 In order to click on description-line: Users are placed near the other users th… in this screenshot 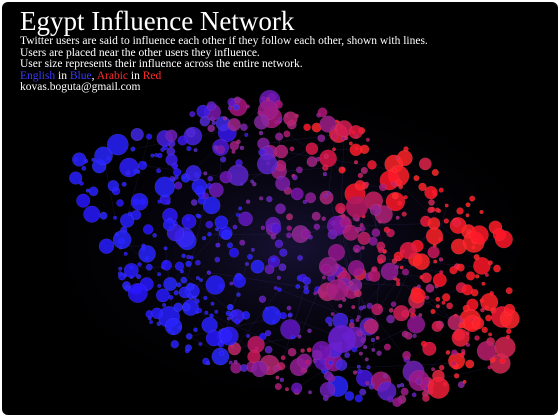, I will do `click(140, 52)`.